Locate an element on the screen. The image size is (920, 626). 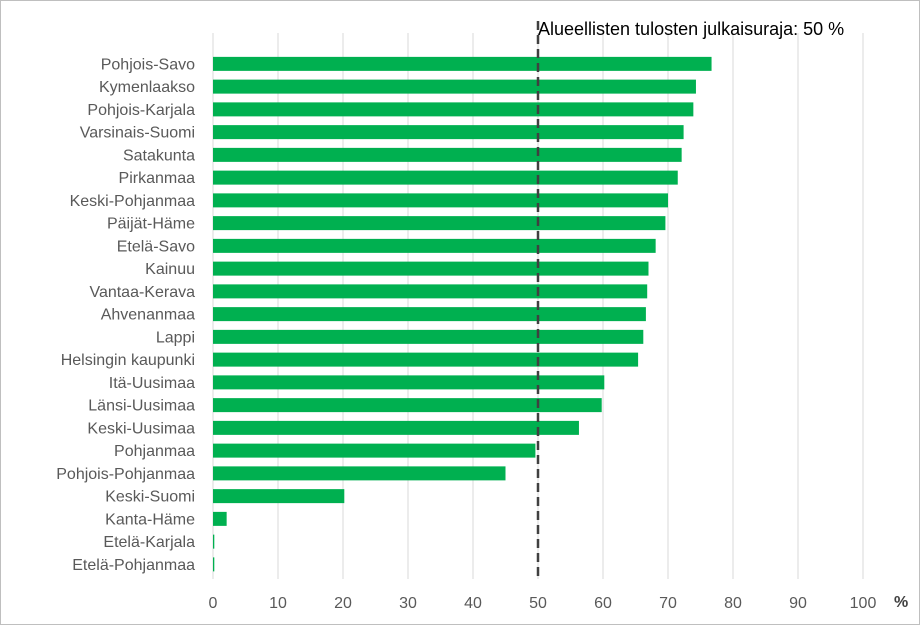
category-label: Kanta-Häme is located at coordinates (150, 519).